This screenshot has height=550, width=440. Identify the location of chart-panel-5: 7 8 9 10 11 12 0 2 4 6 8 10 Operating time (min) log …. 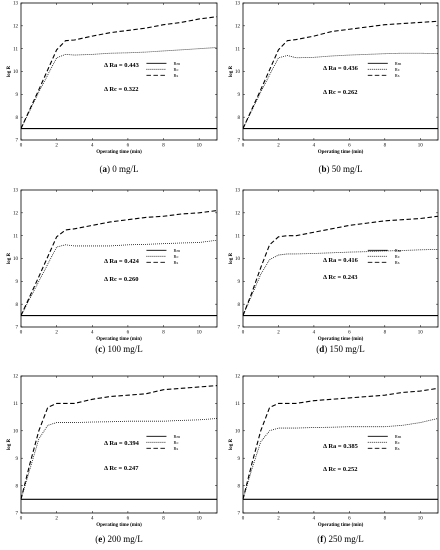
(112, 459).